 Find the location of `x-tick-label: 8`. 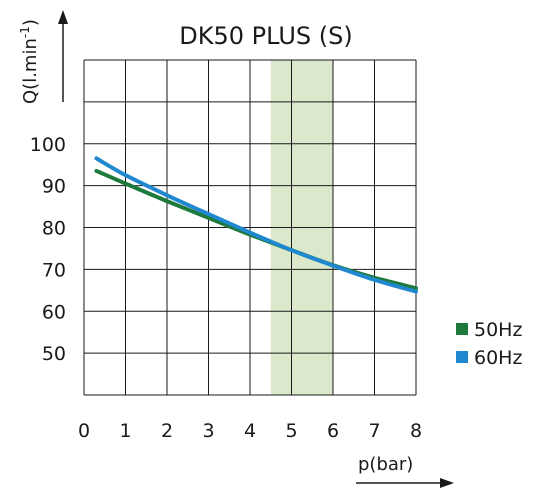

x-tick-label: 8 is located at coordinates (416, 431).